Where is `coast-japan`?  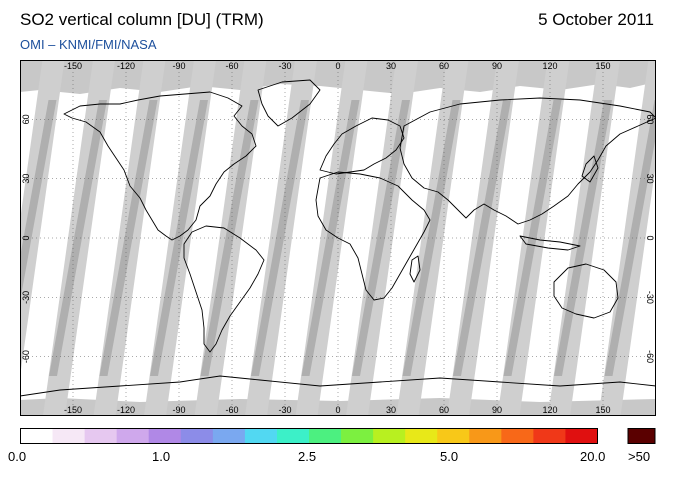
coast-japan is located at coordinates (590, 169).